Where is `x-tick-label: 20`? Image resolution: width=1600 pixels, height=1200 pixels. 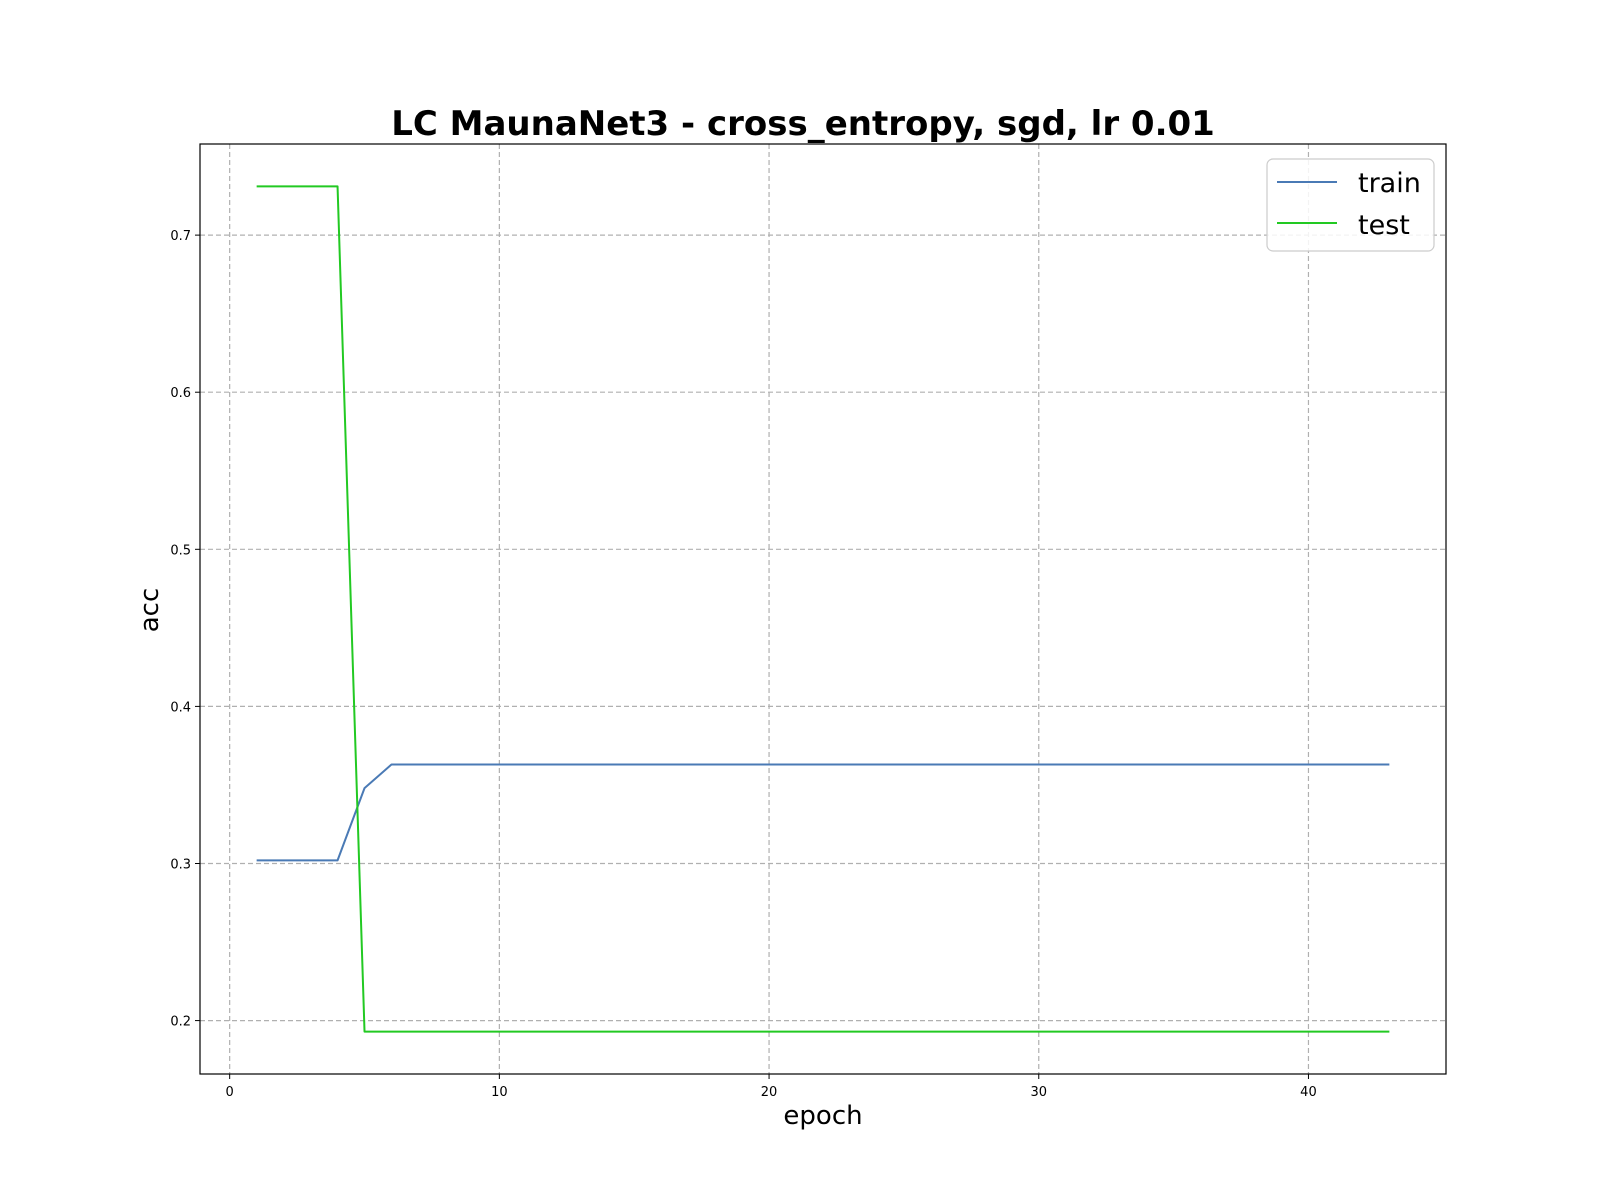 x-tick-label: 20 is located at coordinates (769, 1092).